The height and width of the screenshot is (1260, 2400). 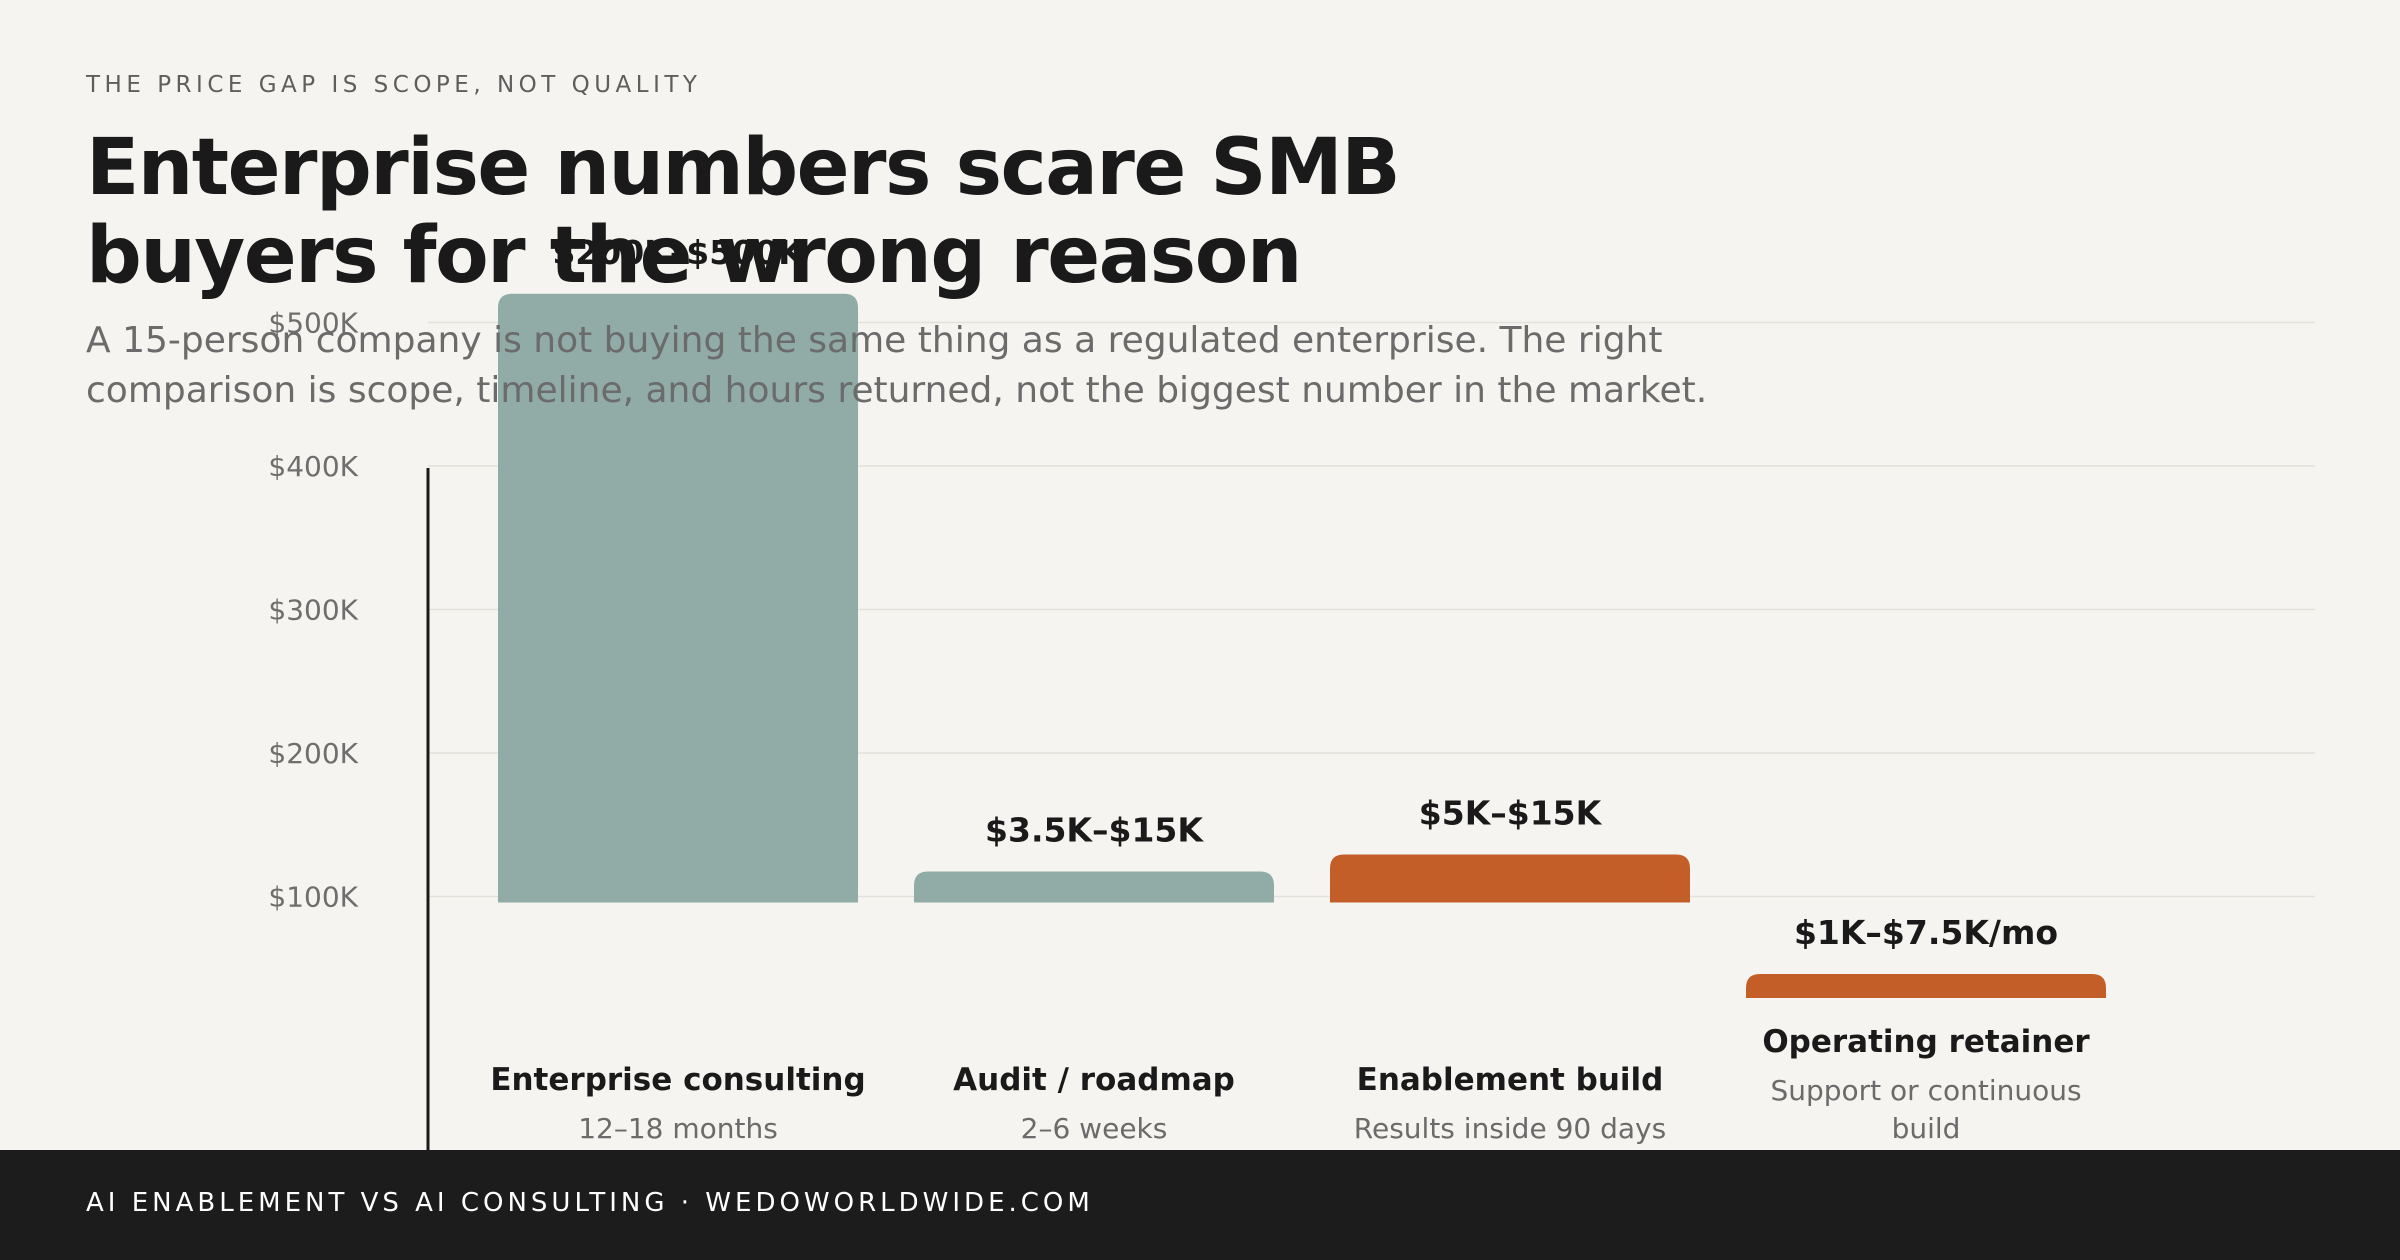 What do you see at coordinates (1926, 1128) in the screenshot?
I see `category-sublabel: build` at bounding box center [1926, 1128].